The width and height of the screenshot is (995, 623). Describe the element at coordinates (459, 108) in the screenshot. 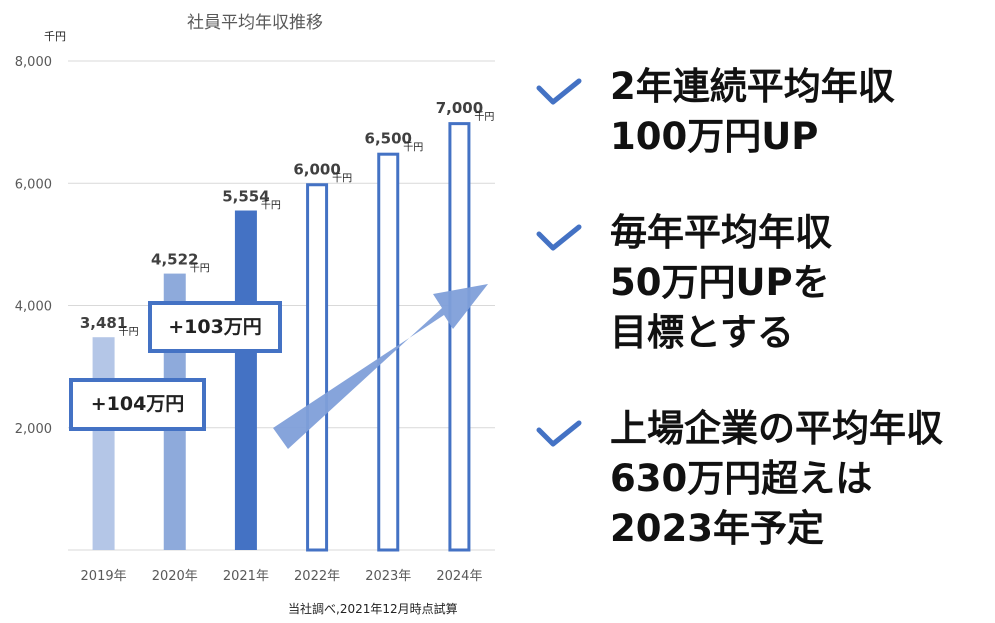

I see `data-label: 7,000` at that location.